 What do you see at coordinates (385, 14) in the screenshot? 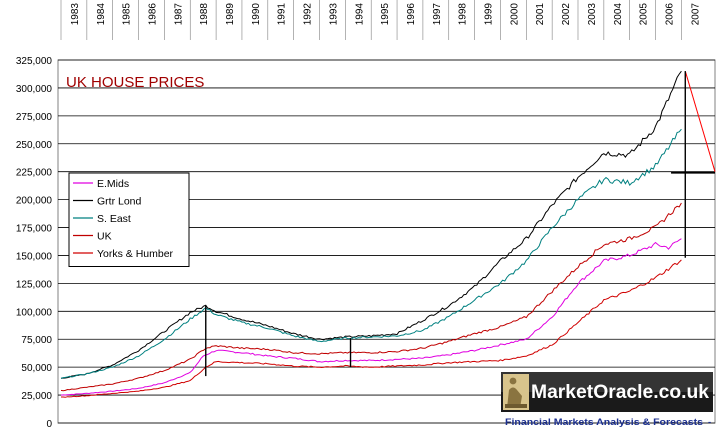
I see `x-tick-label: 1995` at bounding box center [385, 14].